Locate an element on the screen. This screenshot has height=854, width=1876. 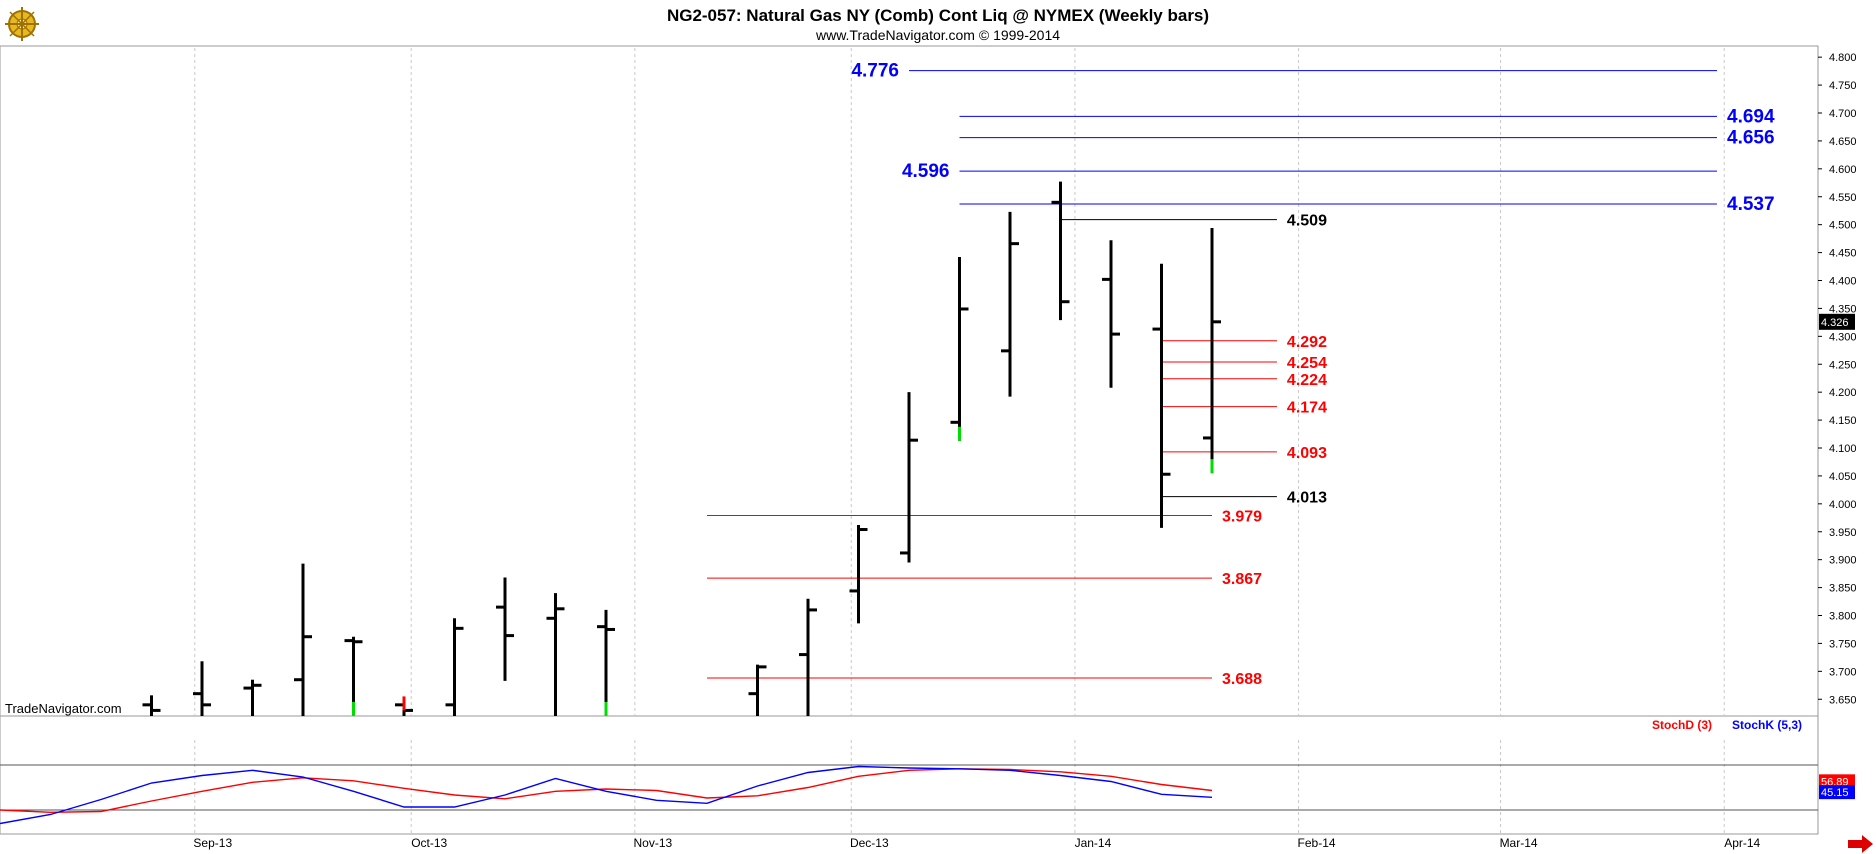
y-tick-label: 4.350 is located at coordinates (1843, 309).